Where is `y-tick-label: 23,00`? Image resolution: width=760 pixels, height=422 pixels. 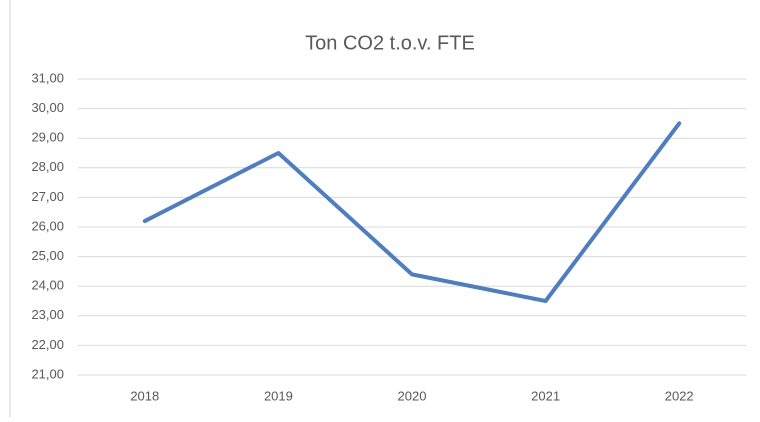 y-tick-label: 23,00 is located at coordinates (47, 314).